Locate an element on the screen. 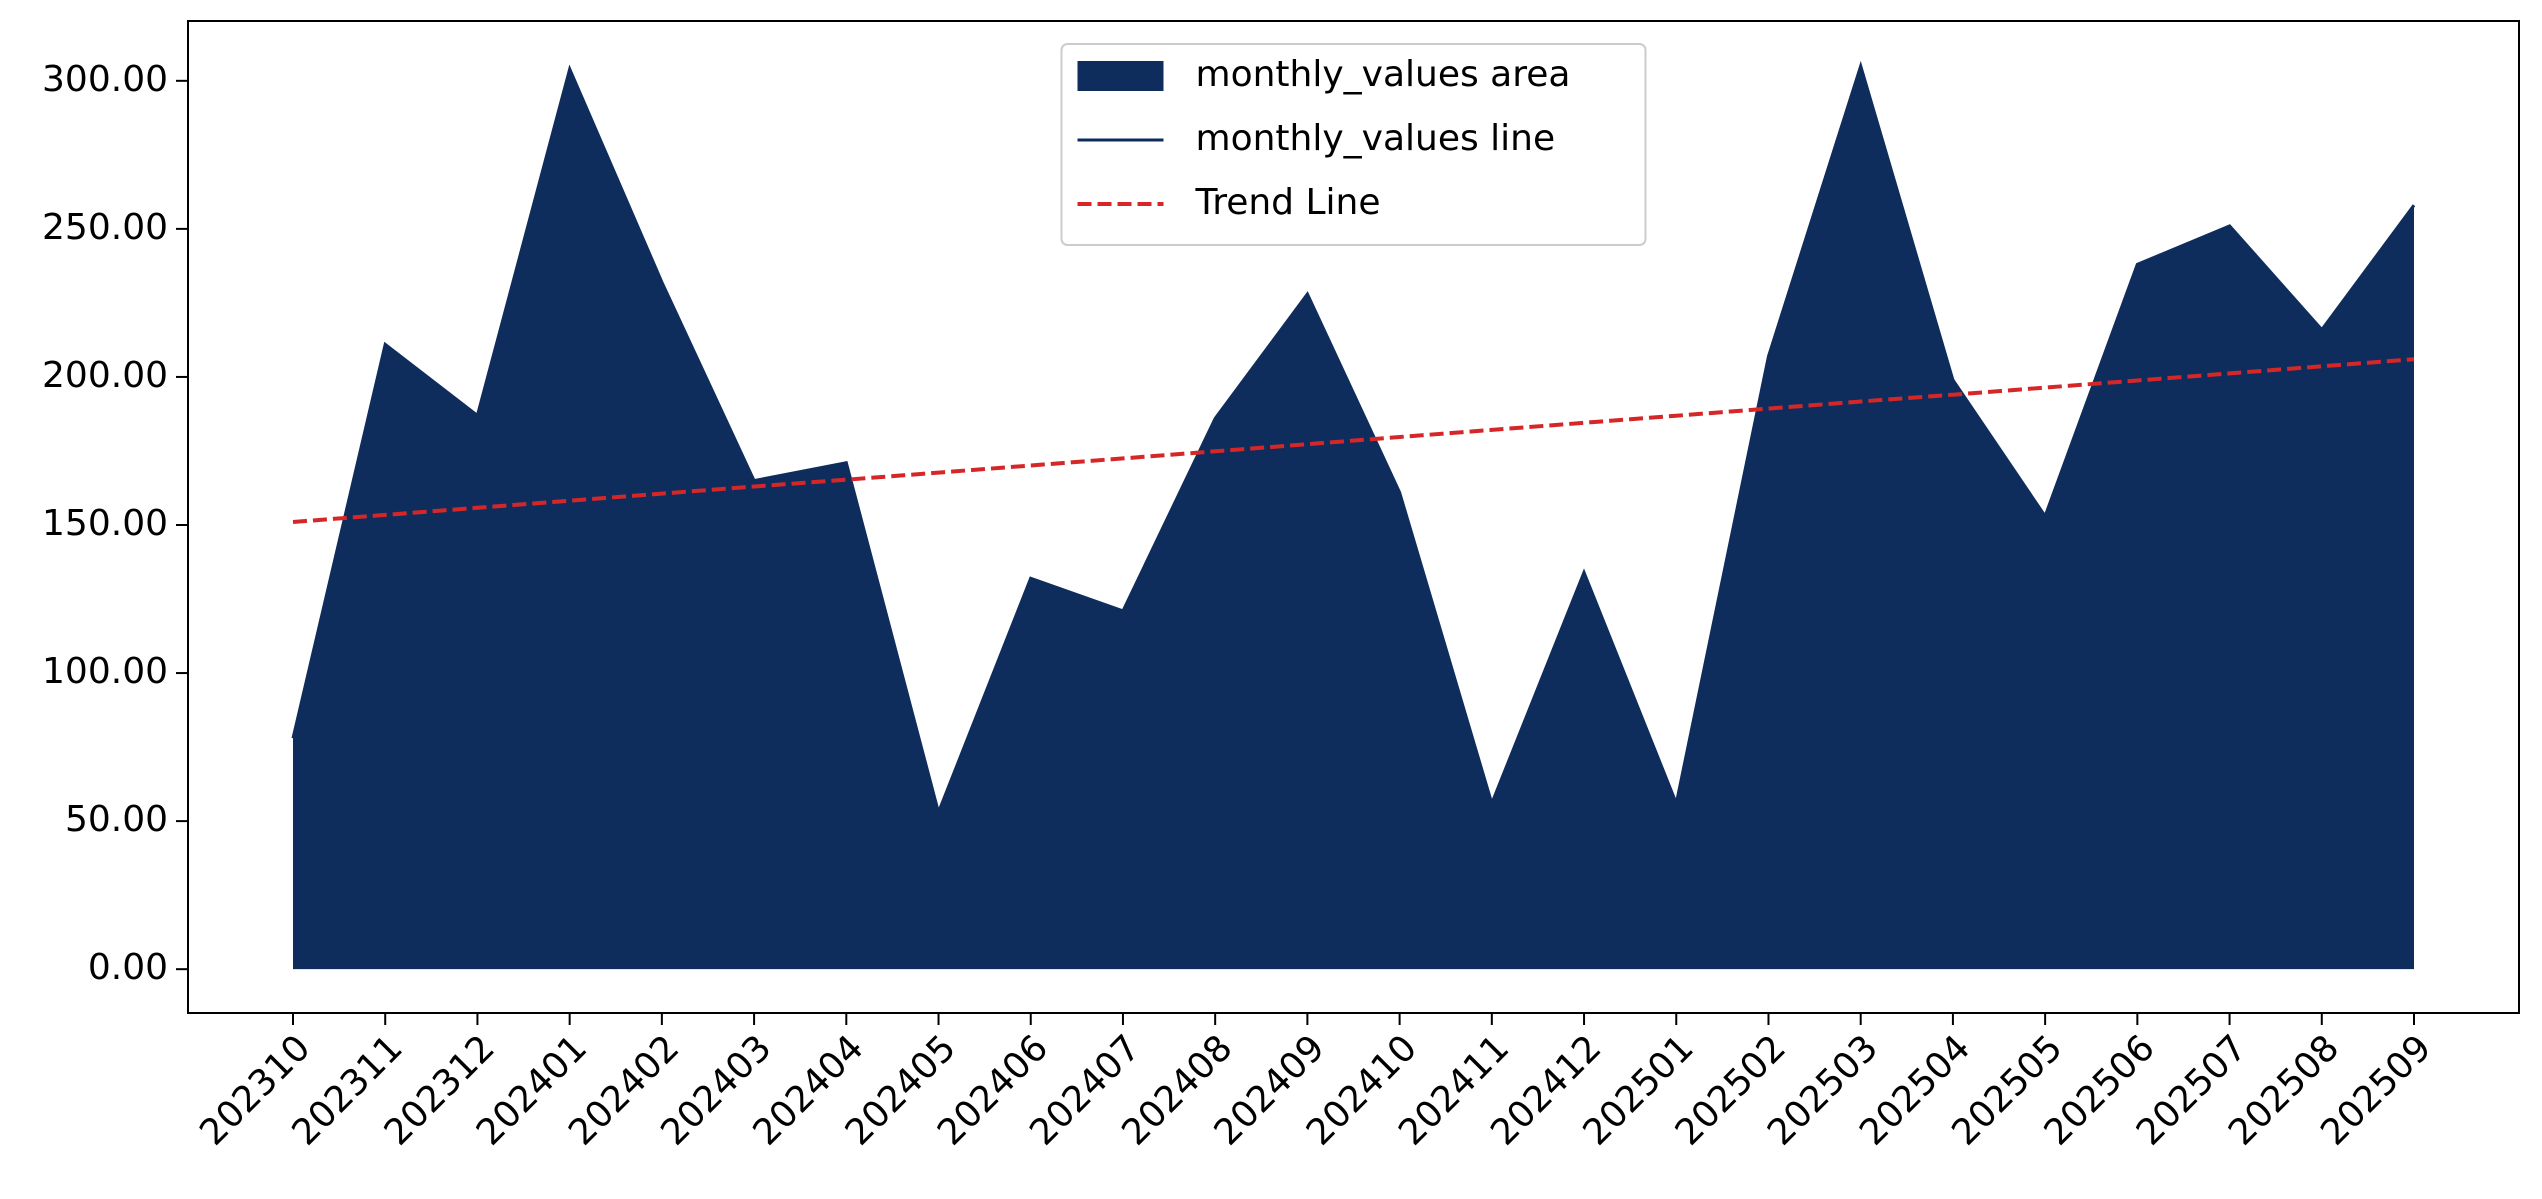 The height and width of the screenshot is (1199, 2542). legend-swatch is located at coordinates (1120, 76).